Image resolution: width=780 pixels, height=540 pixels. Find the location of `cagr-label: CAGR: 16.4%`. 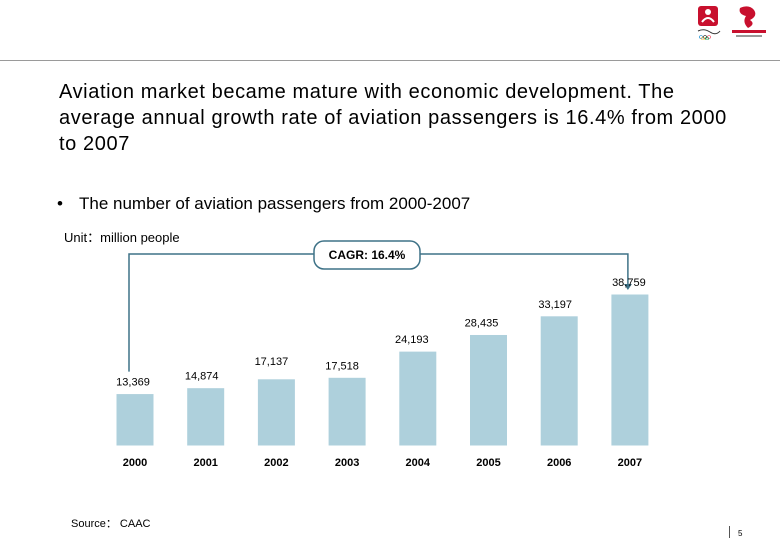

cagr-label: CAGR: 16.4% is located at coordinates (367, 255).